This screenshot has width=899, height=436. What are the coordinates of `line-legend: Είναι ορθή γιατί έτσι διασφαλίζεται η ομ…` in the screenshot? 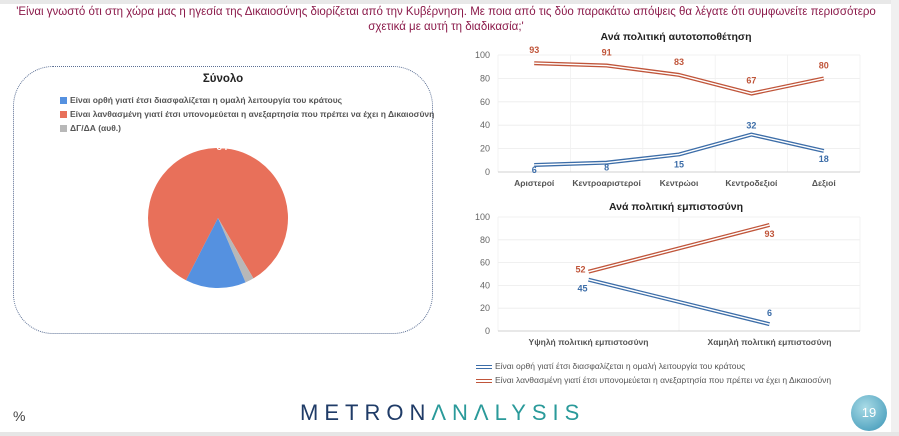 It's located at (653, 373).